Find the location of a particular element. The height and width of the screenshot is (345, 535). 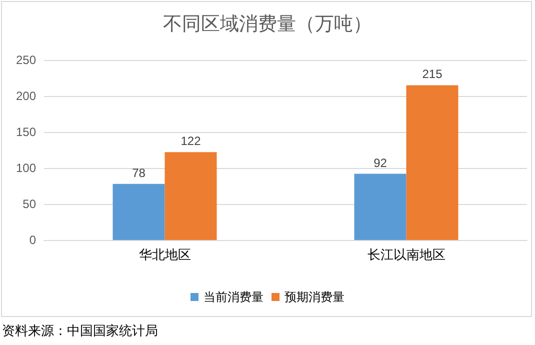

y-tick-label: 250 is located at coordinates (26, 60).